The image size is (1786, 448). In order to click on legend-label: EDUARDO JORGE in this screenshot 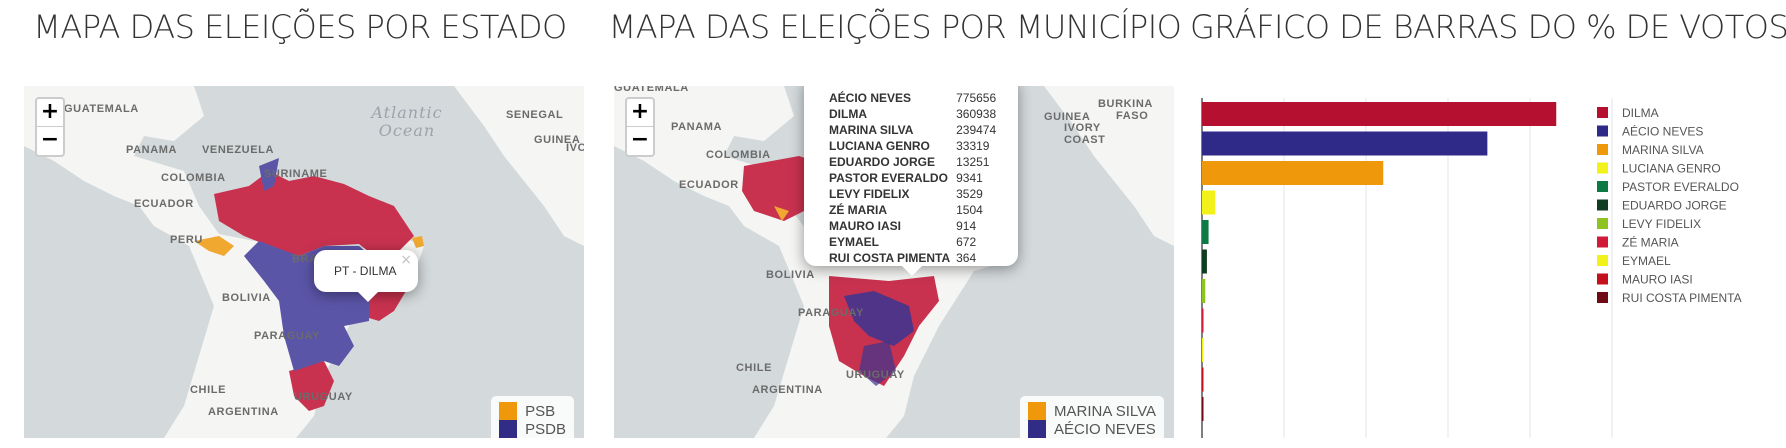, I will do `click(1674, 206)`.